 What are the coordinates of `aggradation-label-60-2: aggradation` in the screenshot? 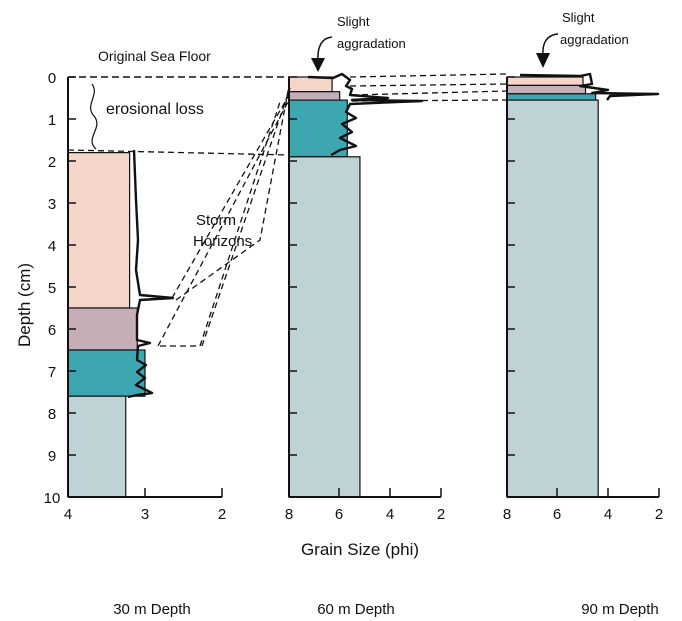 It's located at (371, 43).